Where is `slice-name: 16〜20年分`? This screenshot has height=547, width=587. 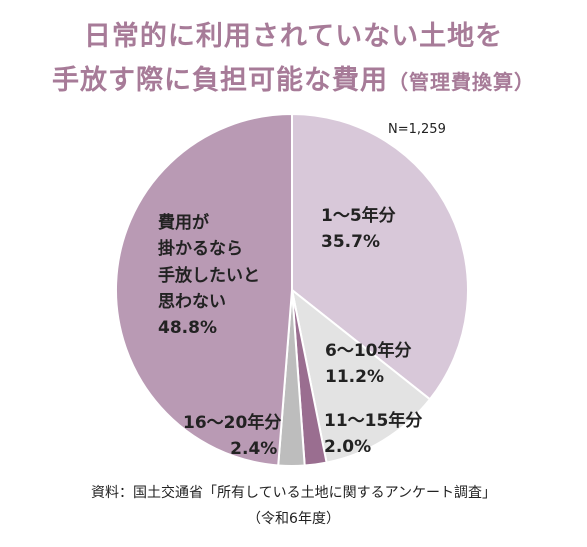
slice-name: 16〜20年分 is located at coordinates (232, 423).